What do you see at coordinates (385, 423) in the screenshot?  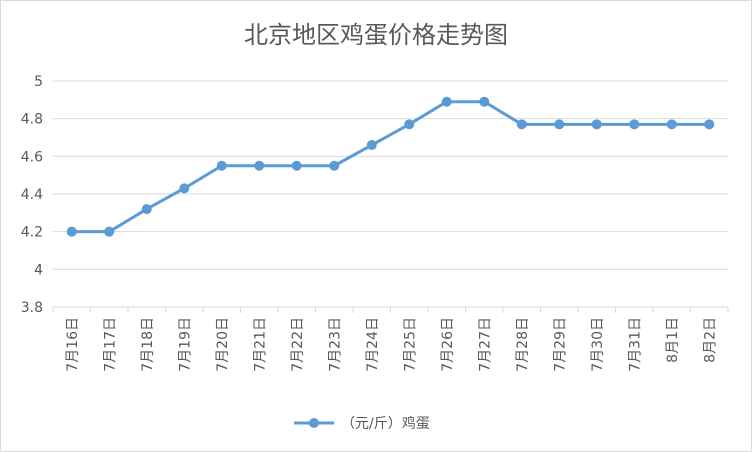 I see `legend-label: （元/斤）鸡蛋` at bounding box center [385, 423].